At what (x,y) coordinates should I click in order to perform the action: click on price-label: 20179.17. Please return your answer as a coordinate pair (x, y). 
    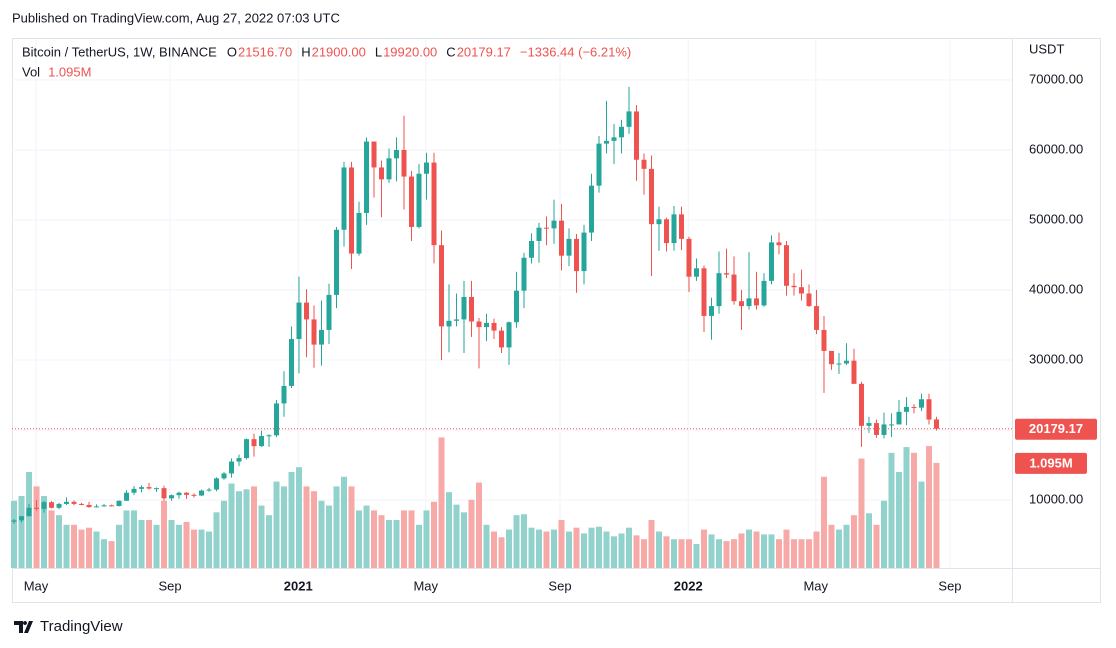
    Looking at the image, I should click on (1056, 428).